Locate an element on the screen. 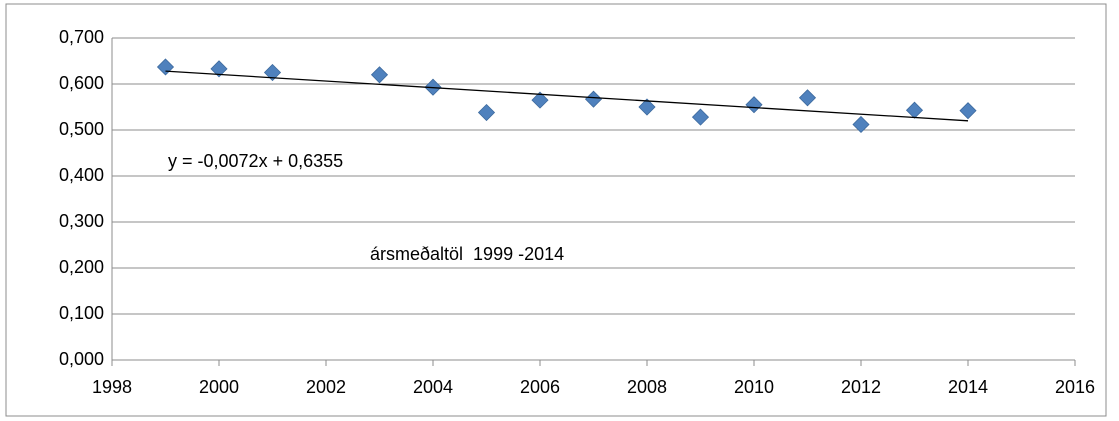  x-tick-label: 1998 is located at coordinates (112, 387).